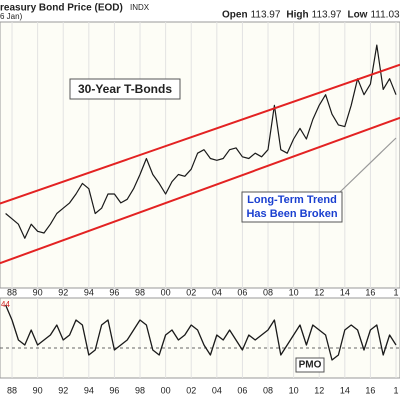 This screenshot has width=400, height=405. I want to click on annotation: PMO, so click(310, 365).